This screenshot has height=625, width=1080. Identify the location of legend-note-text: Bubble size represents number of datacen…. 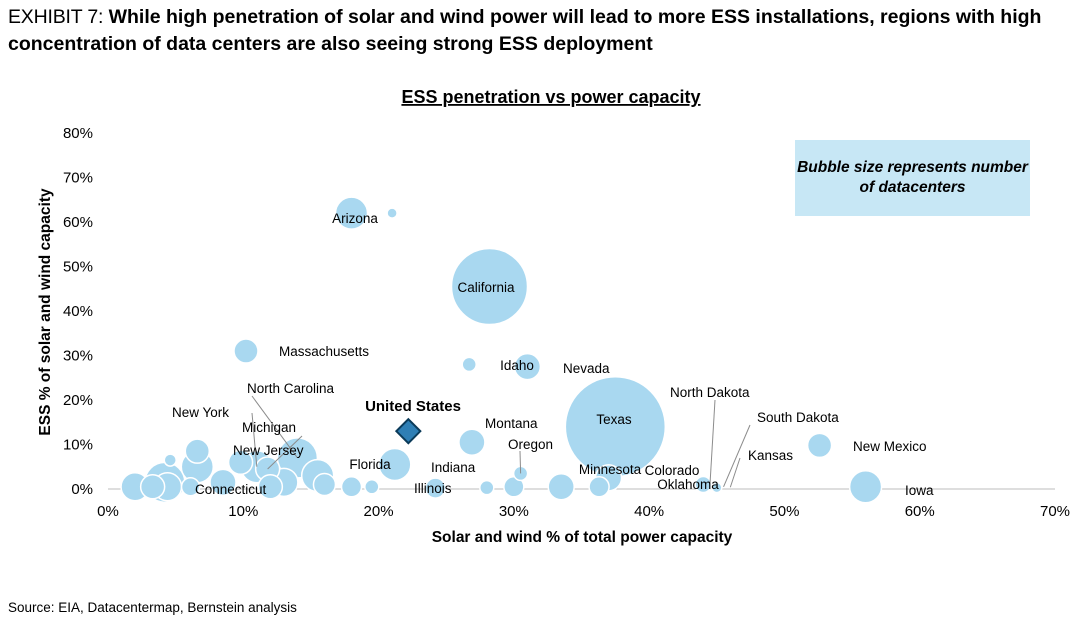
(912, 177).